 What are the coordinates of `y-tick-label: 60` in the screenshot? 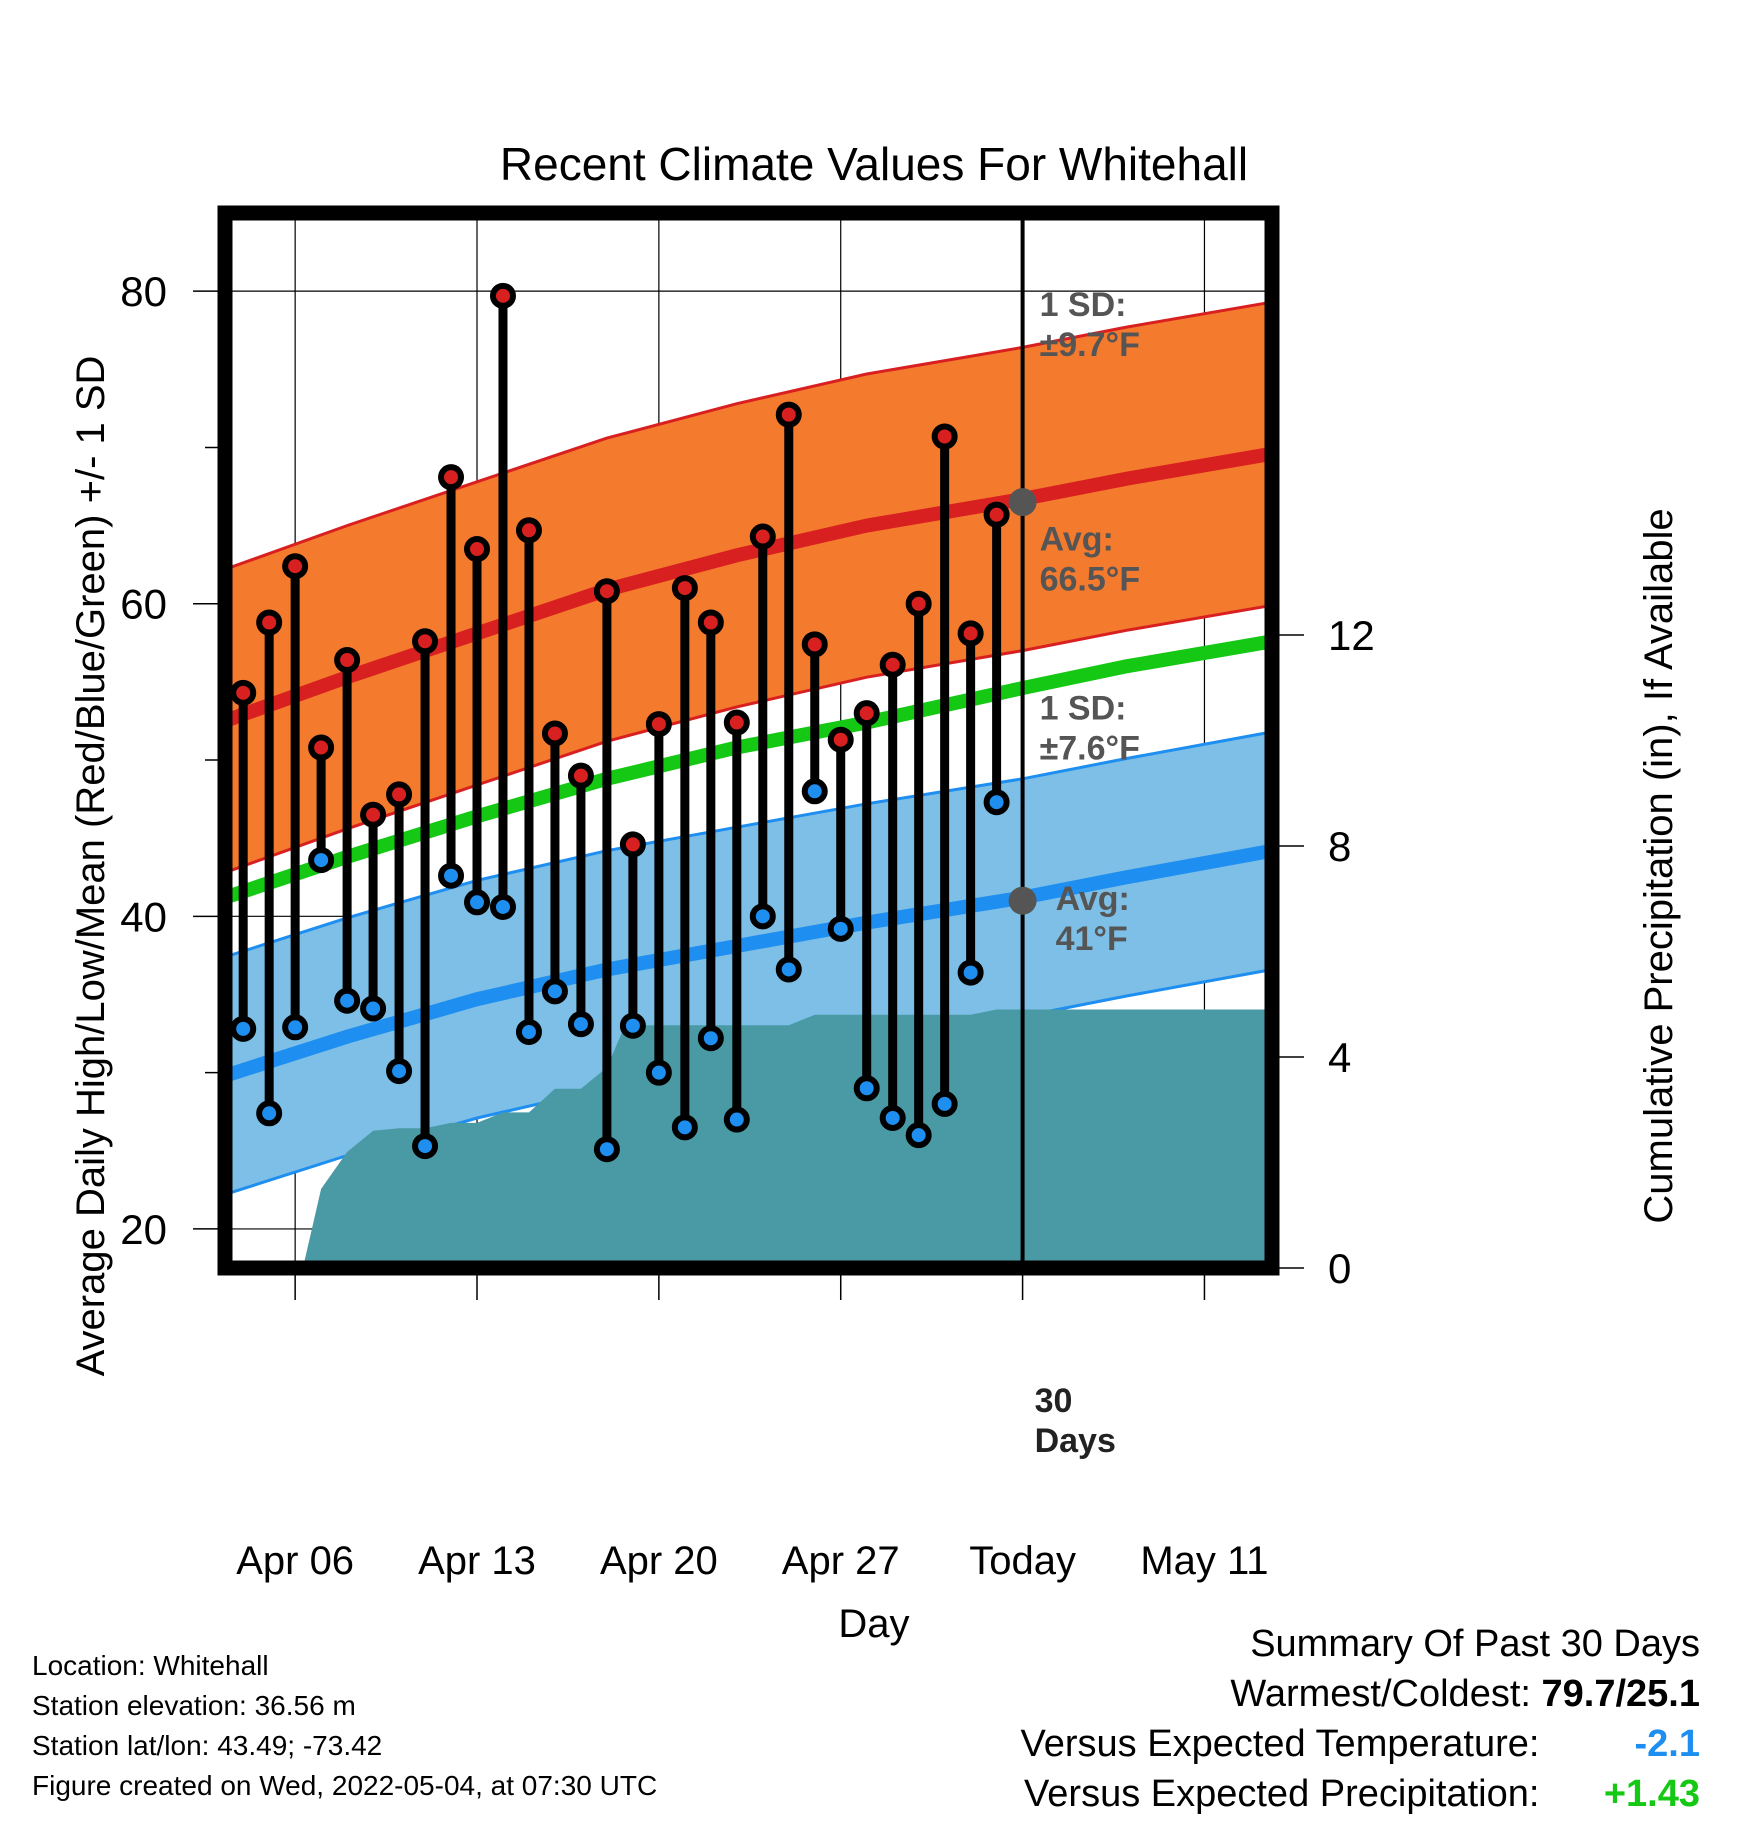 It's located at (143, 604).